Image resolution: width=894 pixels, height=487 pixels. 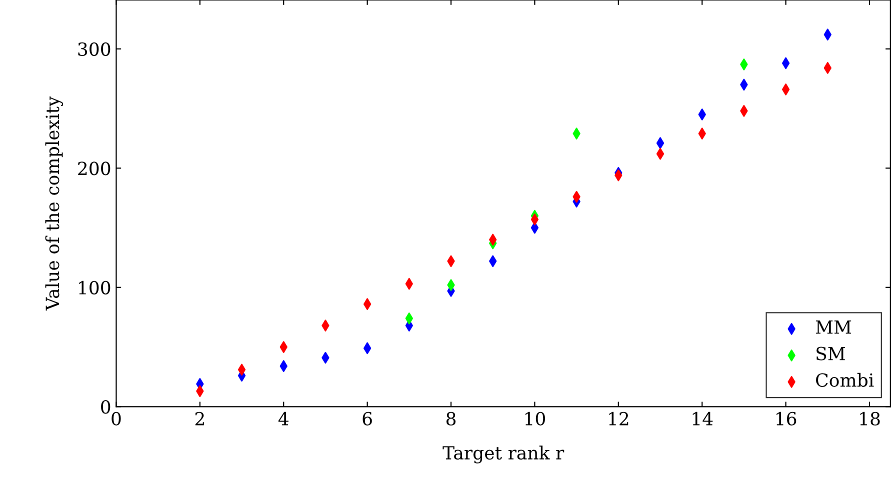 I want to click on y-tick-label: 300, so click(x=94, y=49).